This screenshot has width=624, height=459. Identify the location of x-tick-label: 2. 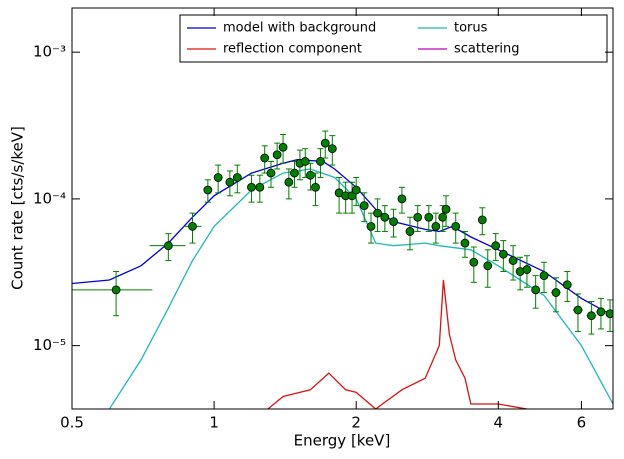
(356, 423).